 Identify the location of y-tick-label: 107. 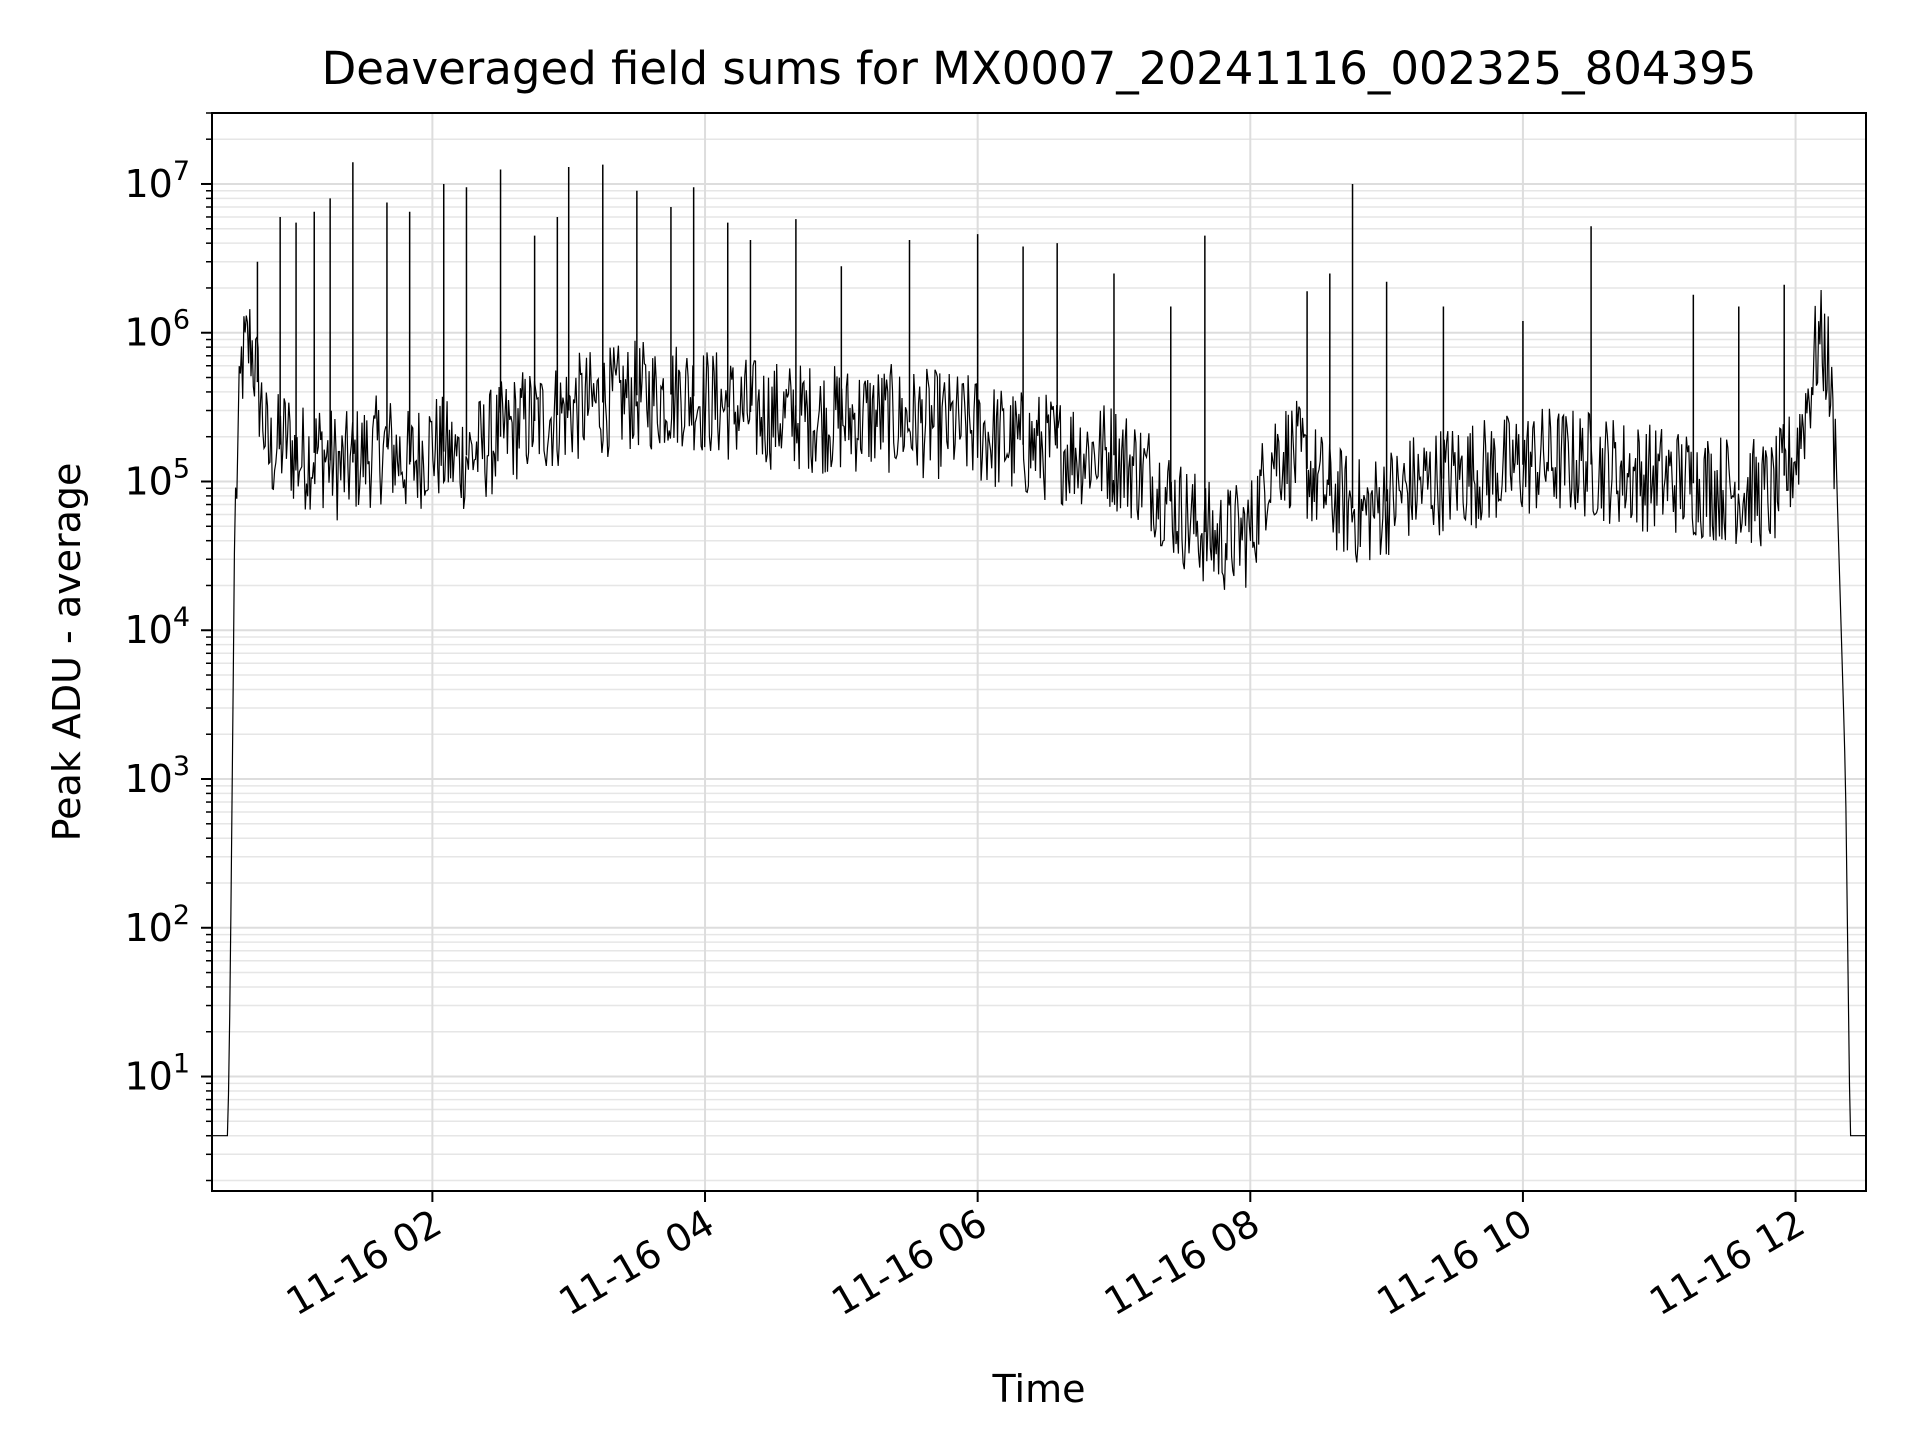
(157, 181).